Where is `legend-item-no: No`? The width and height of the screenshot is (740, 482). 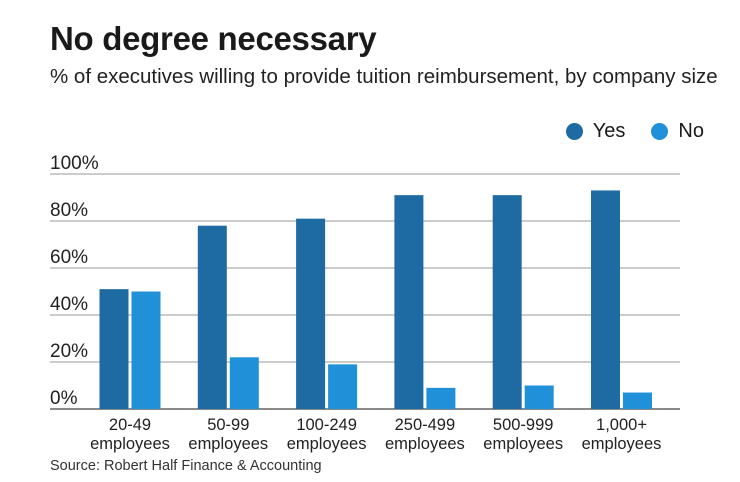
legend-item-no: No is located at coordinates (677, 131).